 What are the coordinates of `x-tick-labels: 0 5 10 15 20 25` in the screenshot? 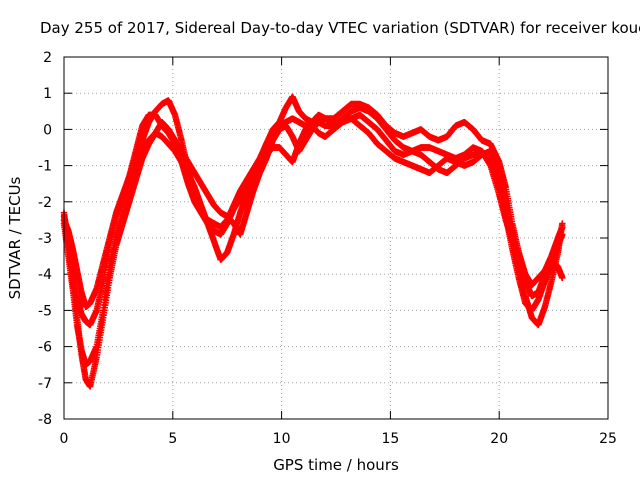 It's located at (338, 439).